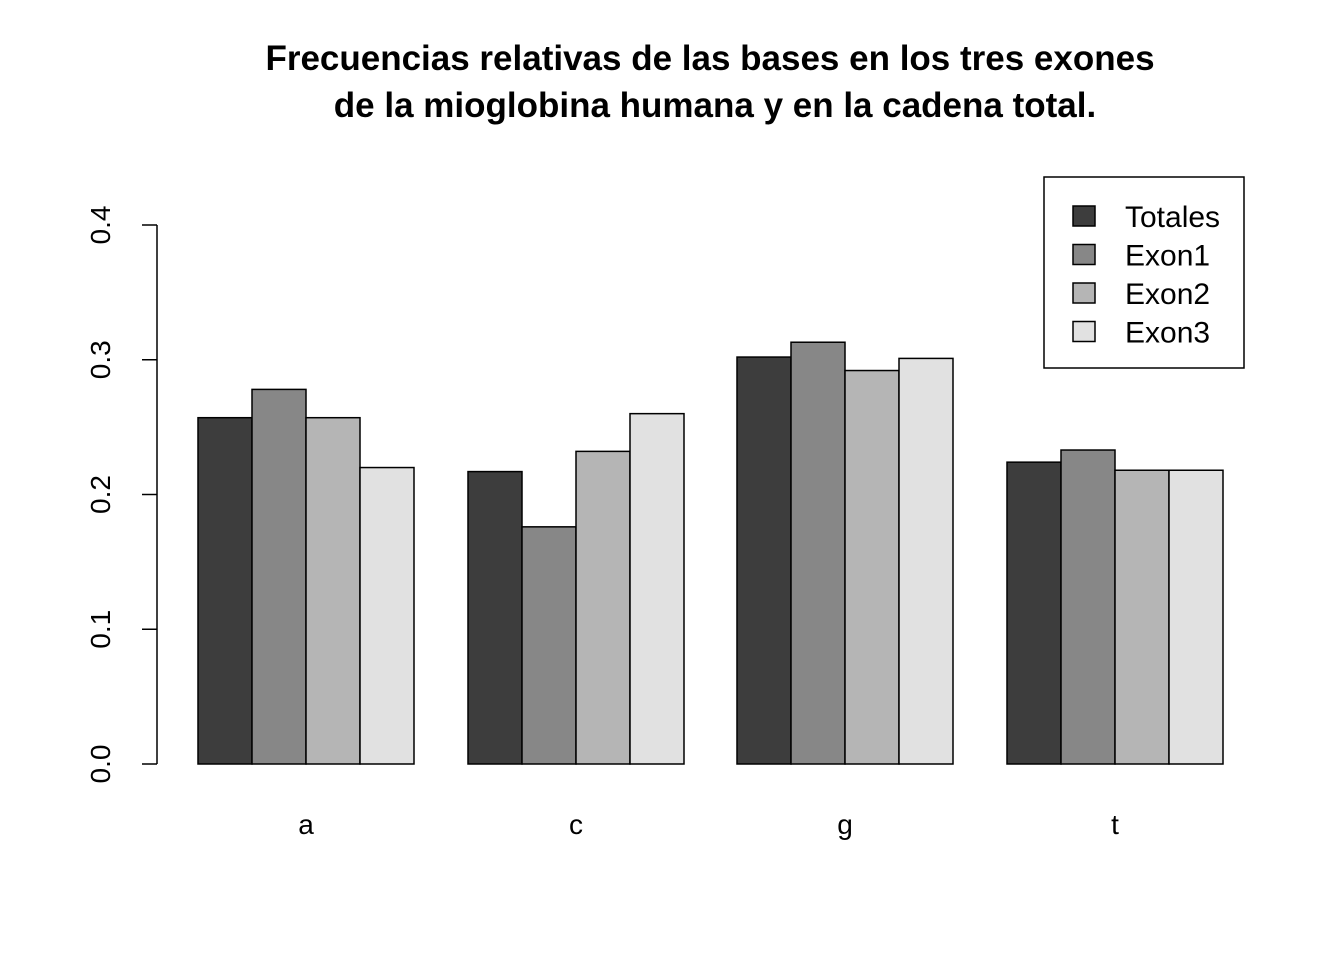 Image resolution: width=1344 pixels, height=960 pixels. Describe the element at coordinates (1167, 333) in the screenshot. I see `legend-label-exon3: Exon3` at that location.